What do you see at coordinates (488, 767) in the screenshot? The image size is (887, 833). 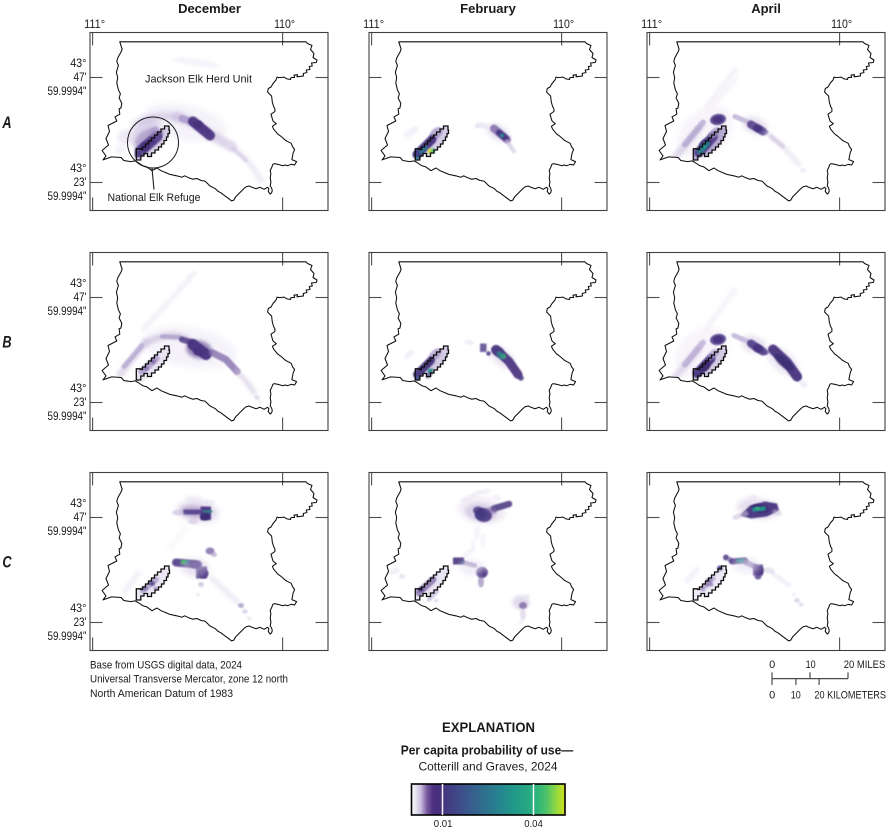 I see `svg-text: Cotterill and Graves, 2024` at bounding box center [488, 767].